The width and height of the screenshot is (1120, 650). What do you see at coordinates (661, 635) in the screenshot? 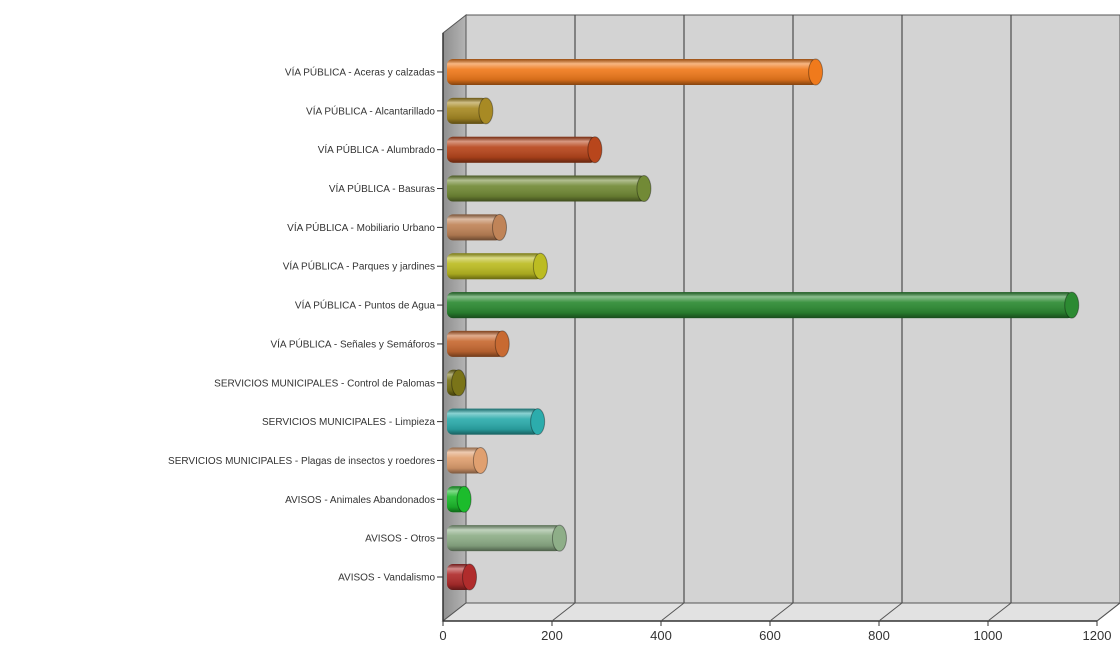
I see `x-tick-label: 400` at bounding box center [661, 635].